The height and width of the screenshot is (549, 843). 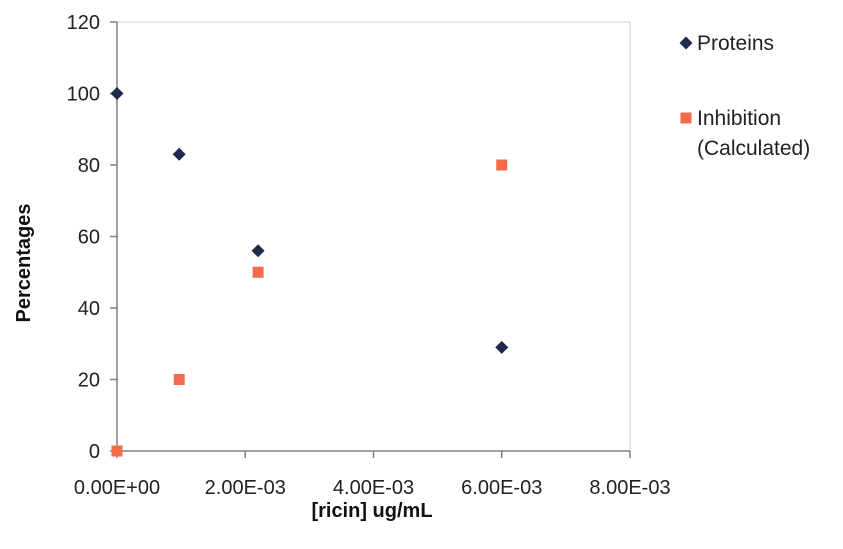 I want to click on y-tick-label: 0, so click(x=94, y=452).